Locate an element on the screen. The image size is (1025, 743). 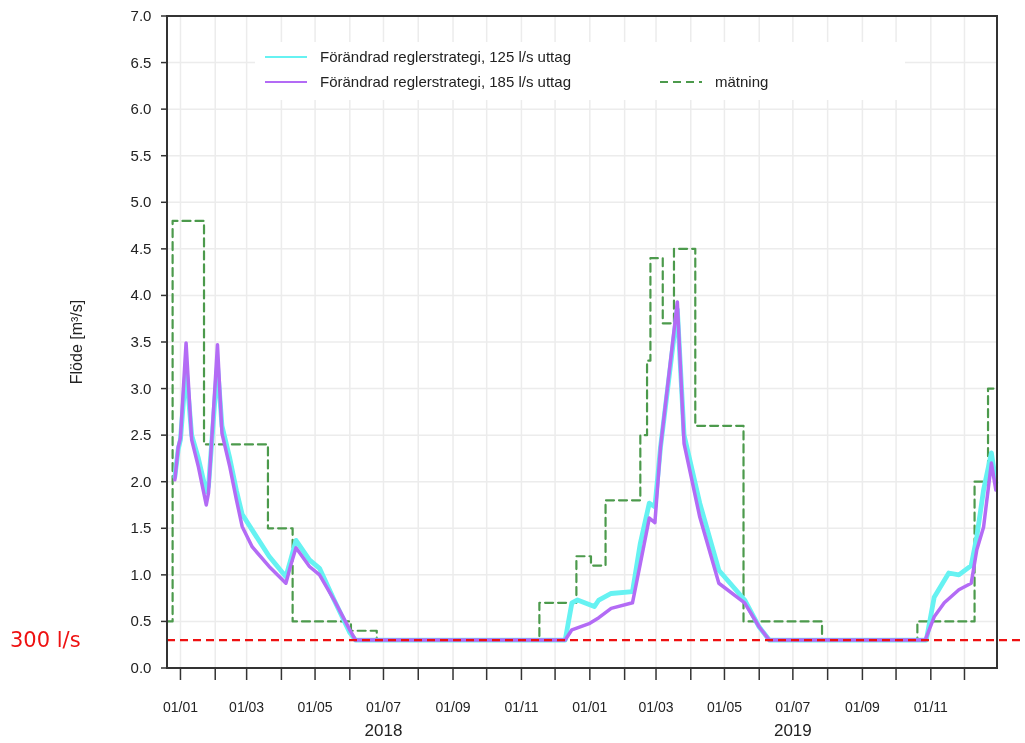
y-tick-label: 0.0 is located at coordinates (141, 667).